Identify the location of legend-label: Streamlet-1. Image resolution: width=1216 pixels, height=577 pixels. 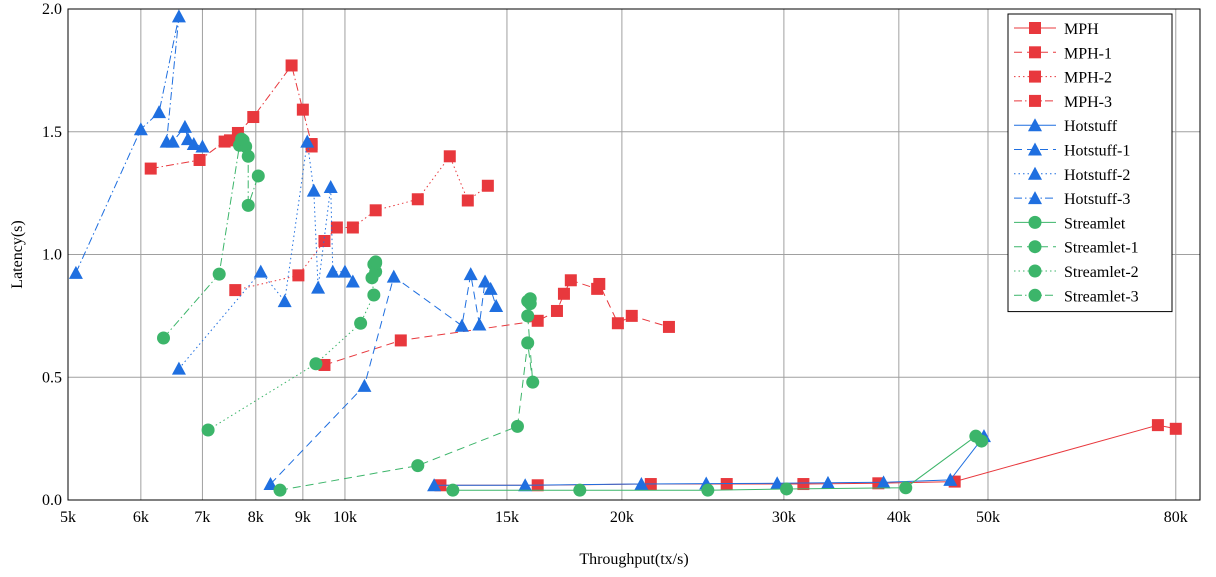
(1101, 248).